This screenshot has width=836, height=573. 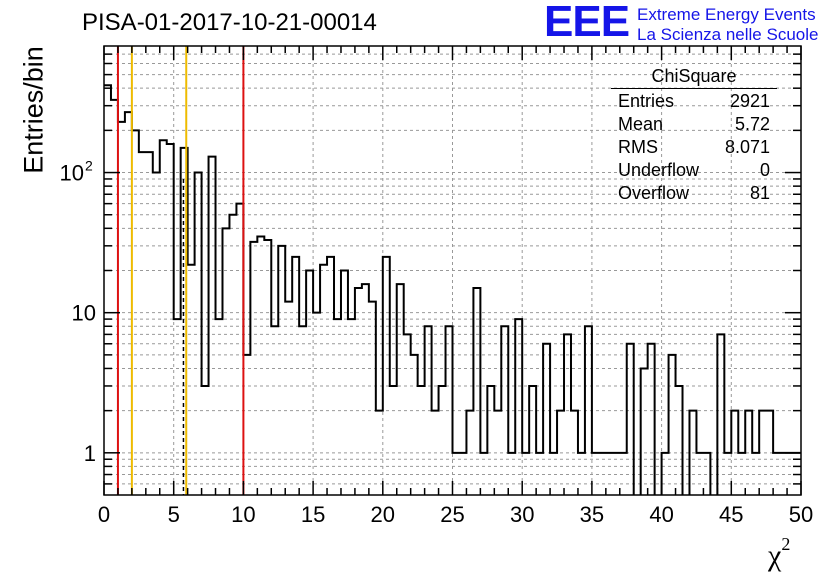 I want to click on x-tick-label: 40, so click(x=661, y=514).